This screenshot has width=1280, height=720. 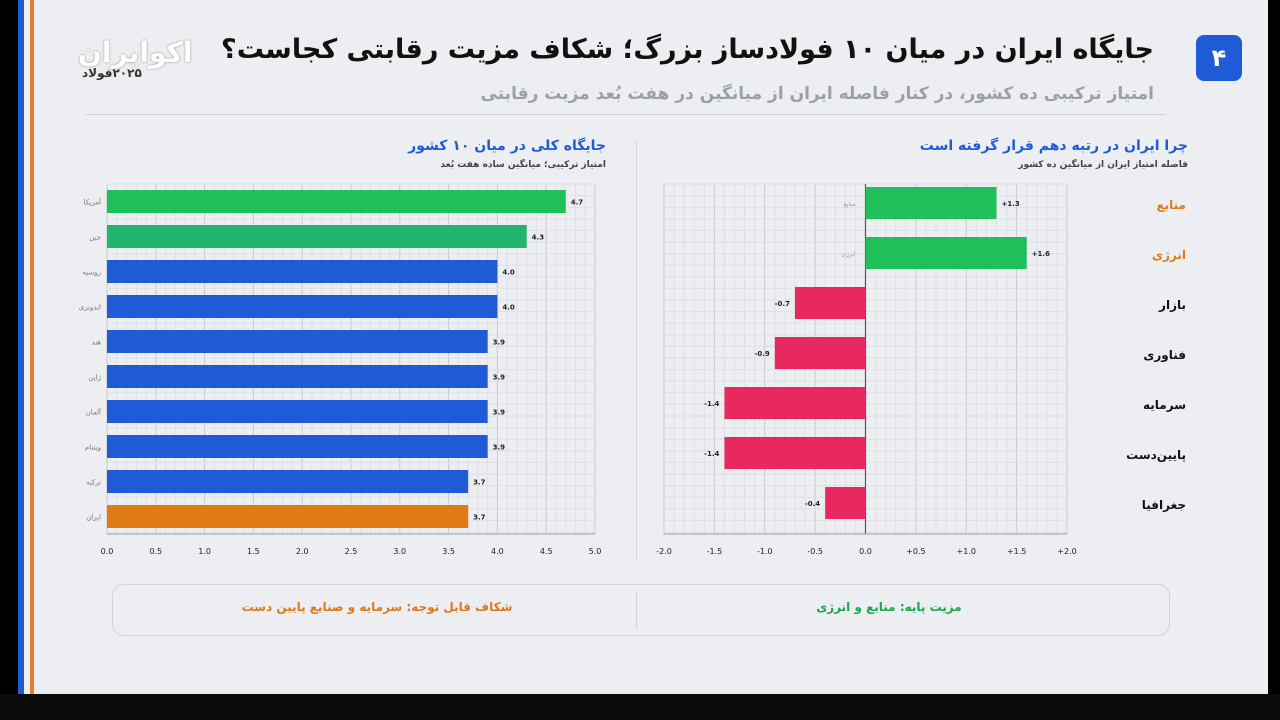 What do you see at coordinates (523, 165) in the screenshot?
I see `left-chart-subtitle: امتیاز ترکیبی؛ میانگین ساده هفت بُعد` at bounding box center [523, 165].